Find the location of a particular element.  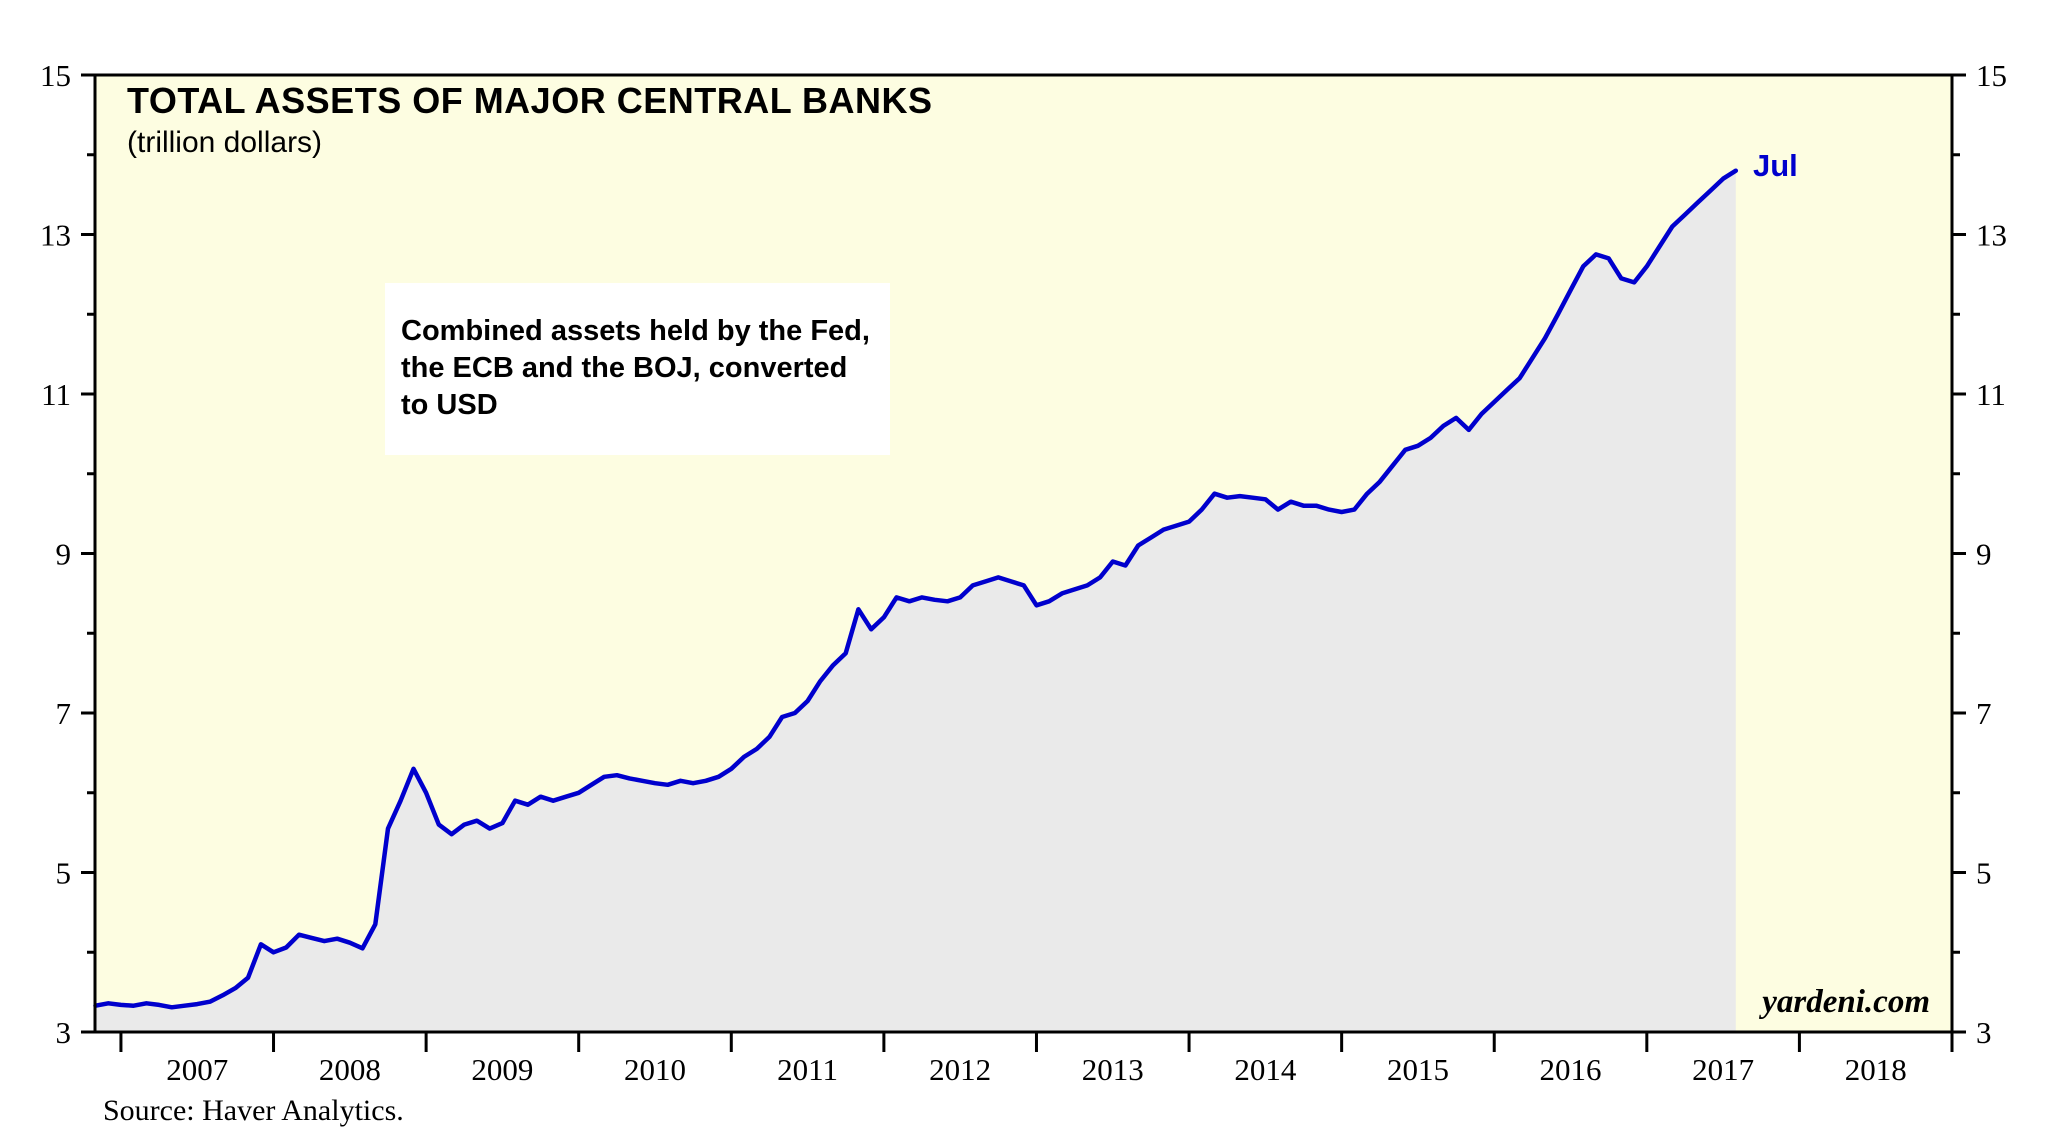

annotation-line: Combined assets held by the Fed, is located at coordinates (635, 331).